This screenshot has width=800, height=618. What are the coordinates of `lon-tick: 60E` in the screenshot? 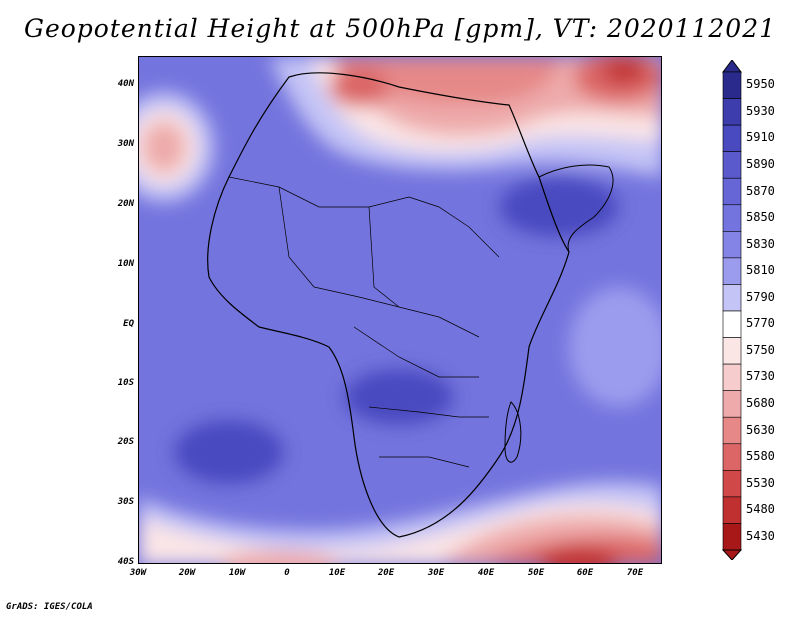 It's located at (585, 573).